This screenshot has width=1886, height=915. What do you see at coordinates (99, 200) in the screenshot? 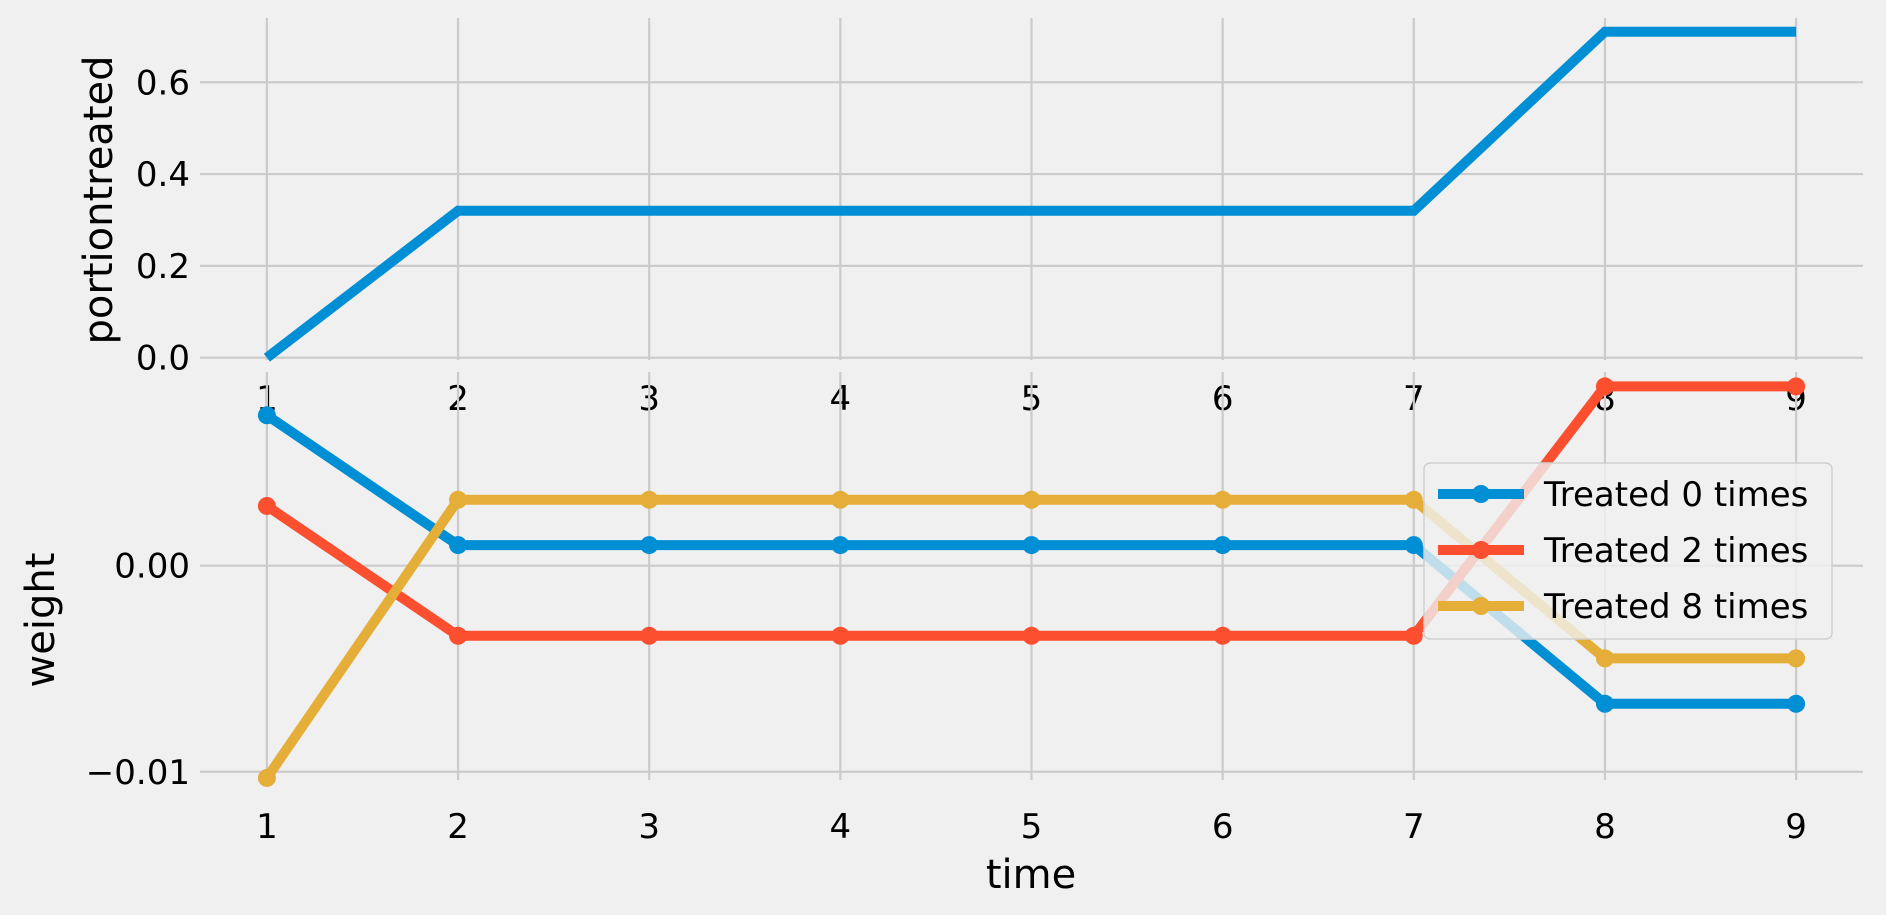
I see `top-y-axis-label: portiontreated` at bounding box center [99, 200].